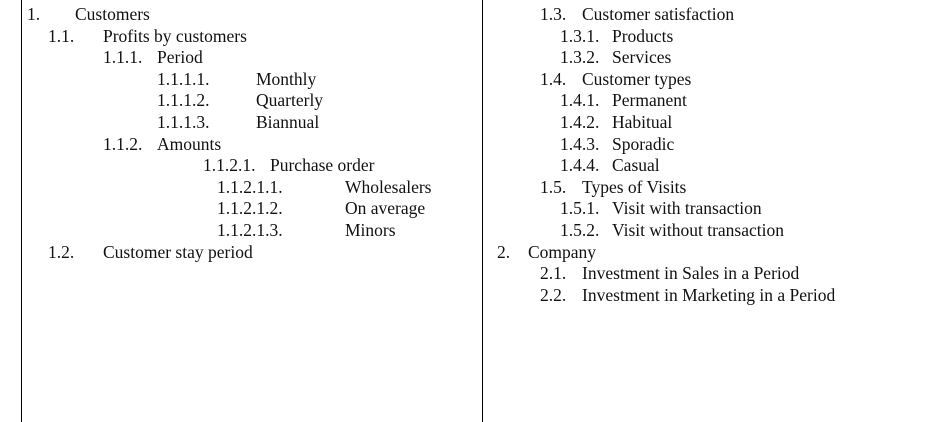 Image resolution: width=940 pixels, height=422 pixels. What do you see at coordinates (123, 143) in the screenshot?
I see `item-number: 1.1.2.` at bounding box center [123, 143].